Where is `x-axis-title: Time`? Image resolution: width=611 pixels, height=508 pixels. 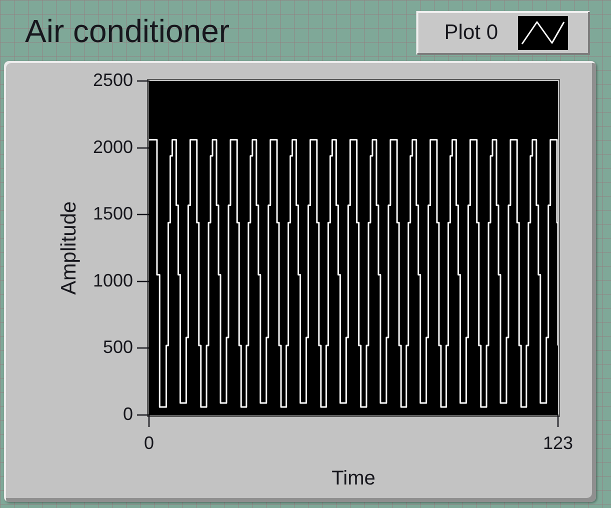 x-axis-title: Time is located at coordinates (354, 479).